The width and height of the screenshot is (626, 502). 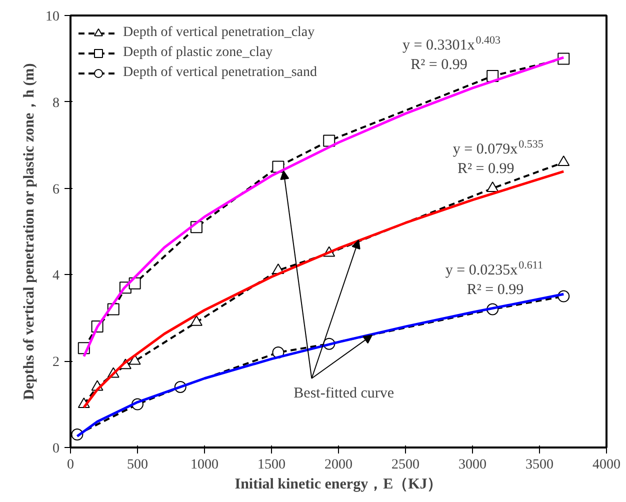 What do you see at coordinates (56, 276) in the screenshot?
I see `y-tick-label: 4` at bounding box center [56, 276].